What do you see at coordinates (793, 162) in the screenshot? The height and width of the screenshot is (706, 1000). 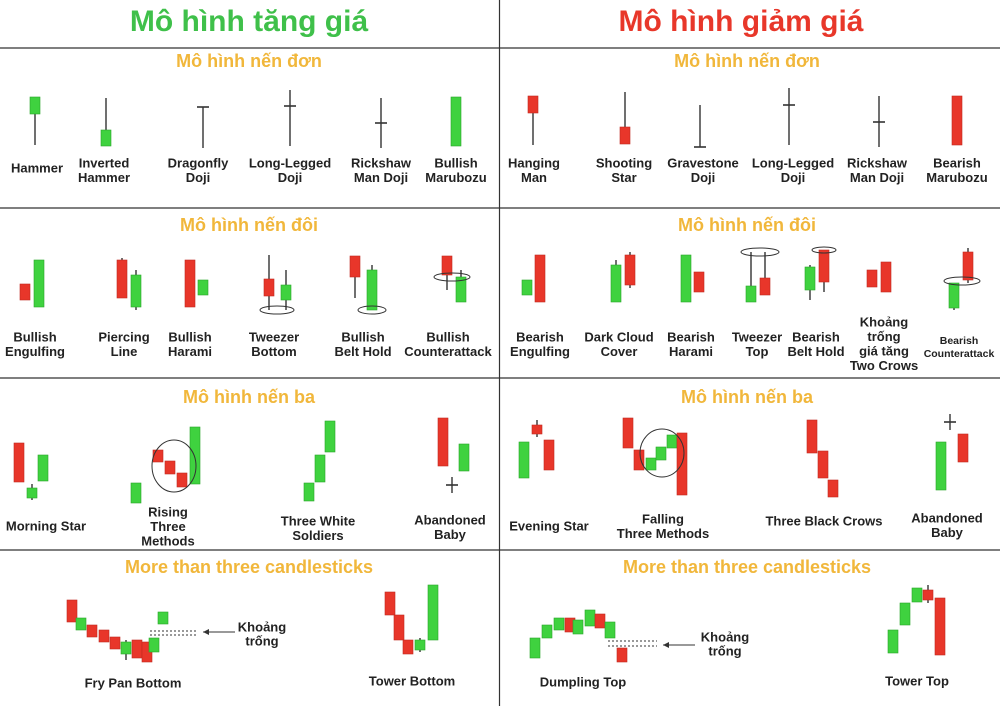 I see `pattern-label: Long-Legged` at bounding box center [793, 162].